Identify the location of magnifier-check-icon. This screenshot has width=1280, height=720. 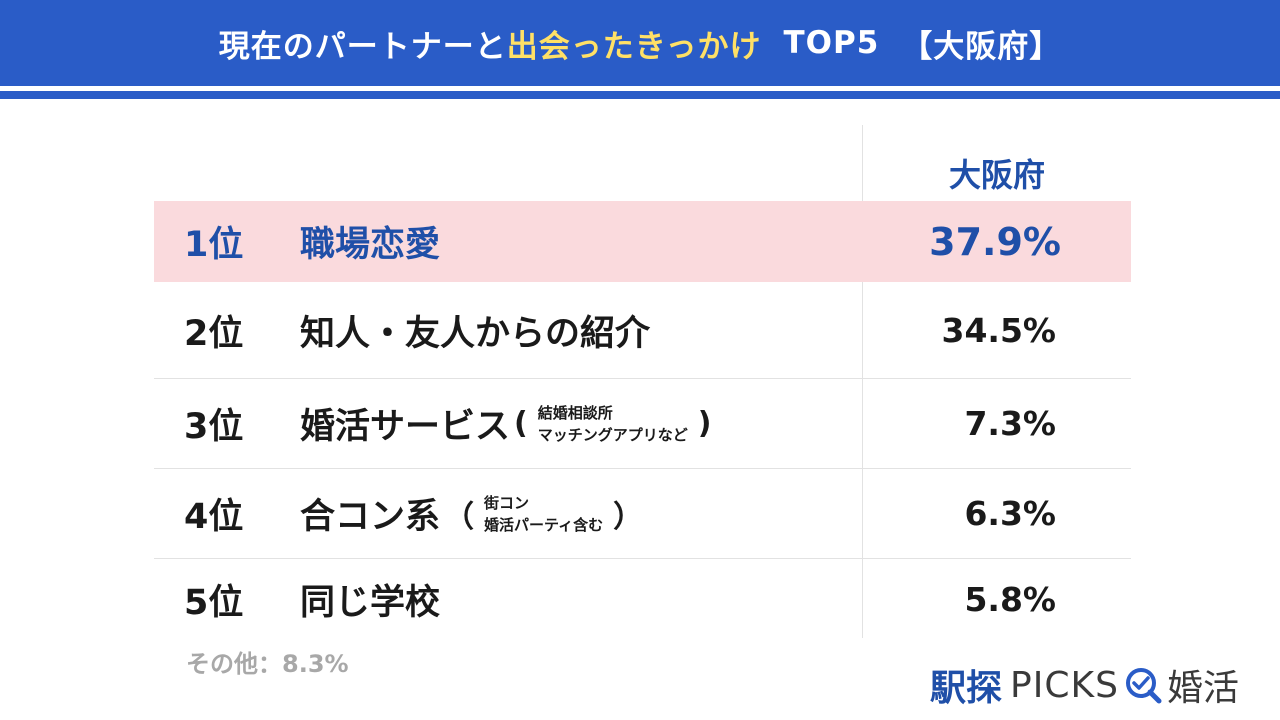
(1143, 686).